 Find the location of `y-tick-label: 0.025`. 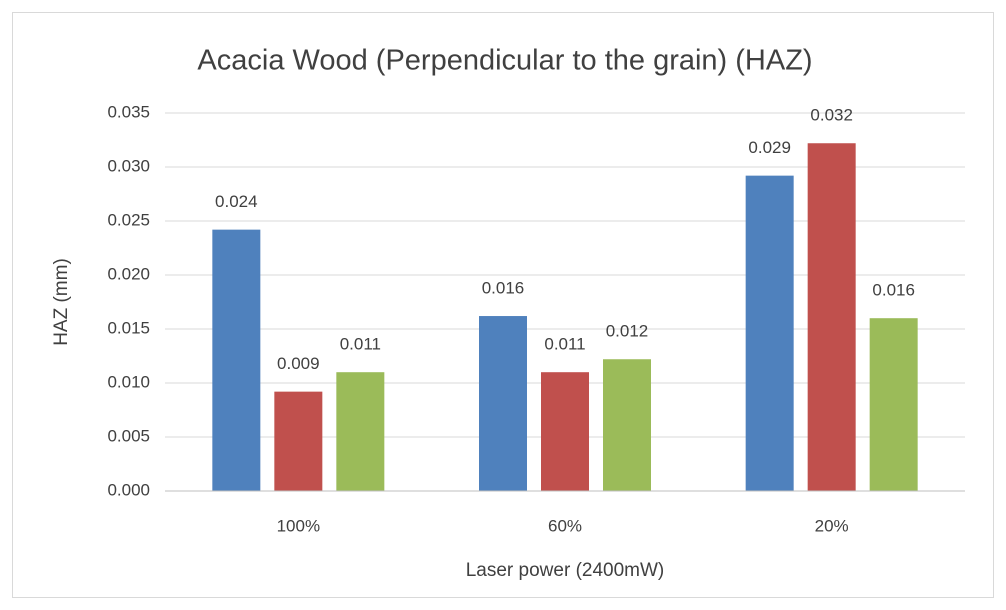

y-tick-label: 0.025 is located at coordinates (128, 219).